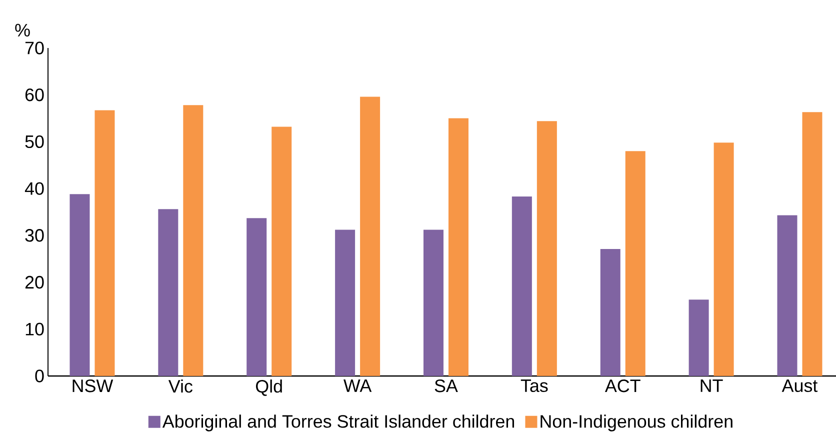 This screenshot has width=836, height=445. Describe the element at coordinates (534, 386) in the screenshot. I see `x-tick-label: Tas` at that location.